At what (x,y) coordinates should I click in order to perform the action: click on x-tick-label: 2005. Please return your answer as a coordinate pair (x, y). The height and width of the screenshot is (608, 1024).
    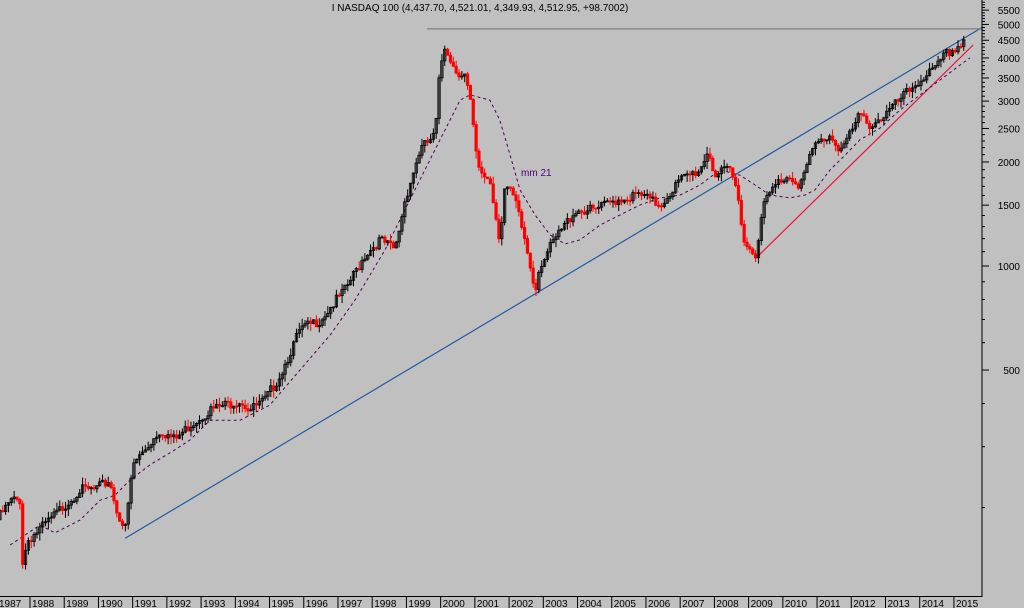
    Looking at the image, I should click on (625, 603).